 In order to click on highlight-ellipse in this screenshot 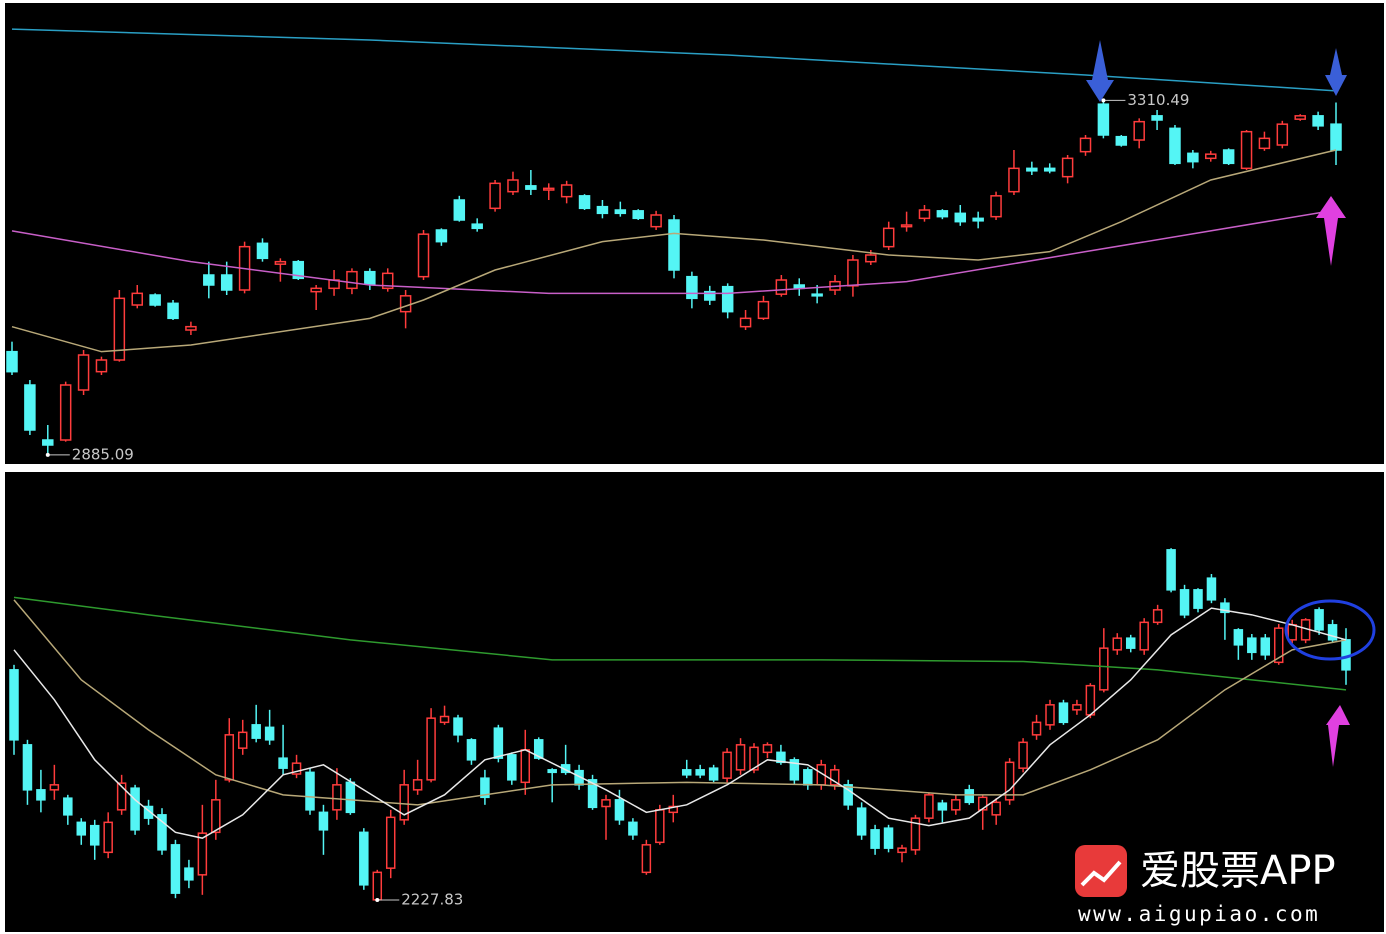, I will do `click(1330, 630)`.